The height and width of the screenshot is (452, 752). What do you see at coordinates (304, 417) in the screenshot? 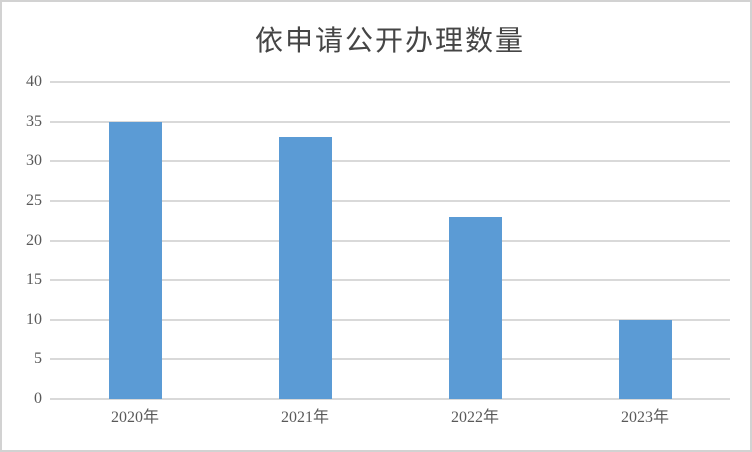
I see `x-axis-tick-label: 2021年` at bounding box center [304, 417].